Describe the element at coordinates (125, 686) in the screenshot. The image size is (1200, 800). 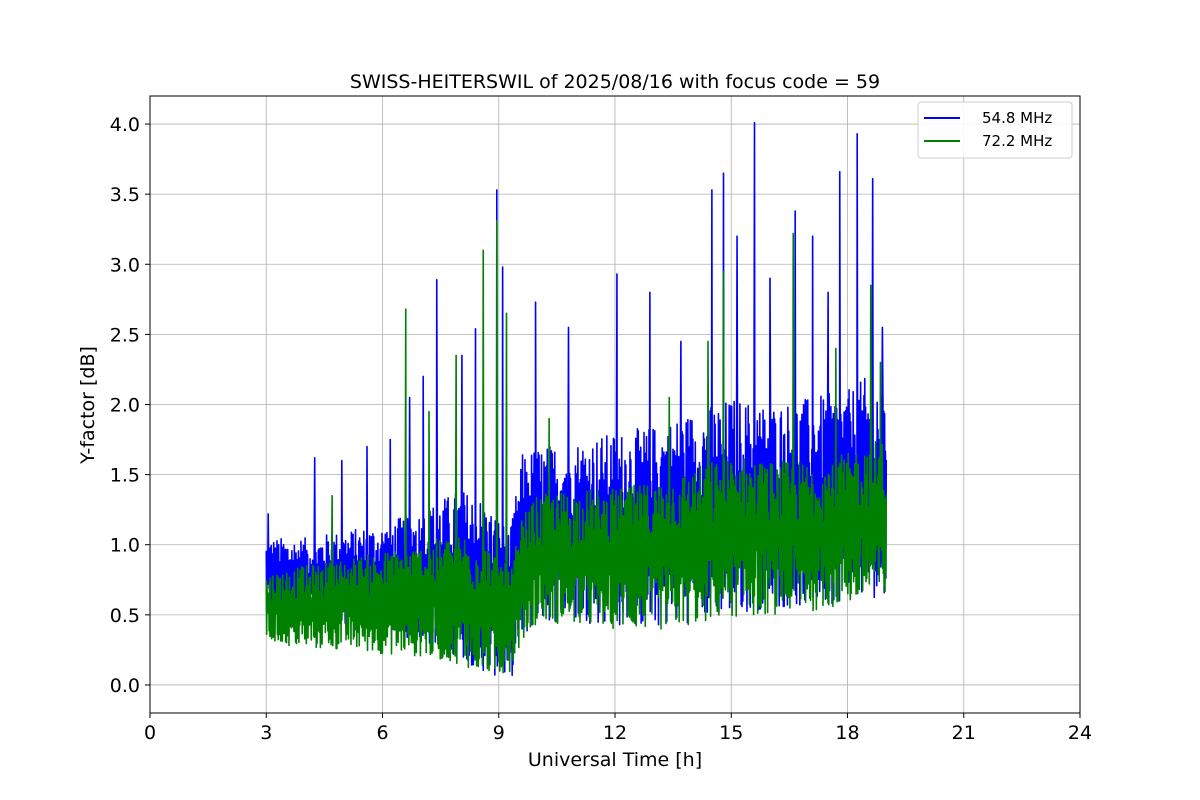
I see `y-tick-label: 0.0` at that location.